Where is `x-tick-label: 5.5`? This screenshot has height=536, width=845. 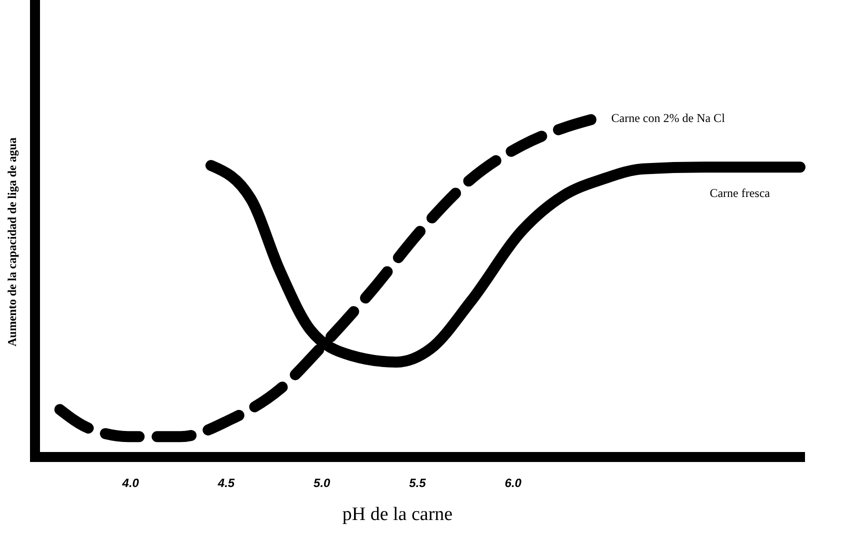
x-tick-label: 5.5 is located at coordinates (417, 483).